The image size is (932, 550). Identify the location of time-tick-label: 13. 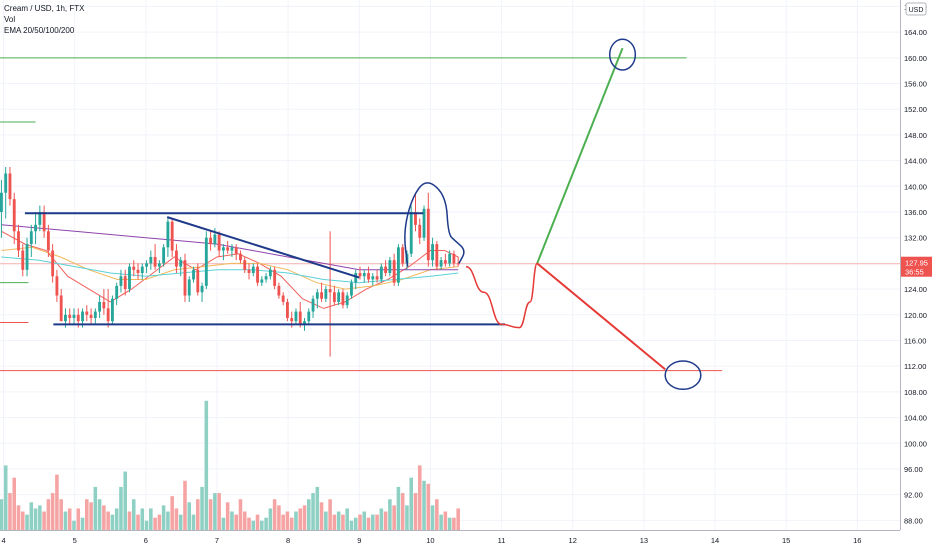
(644, 540).